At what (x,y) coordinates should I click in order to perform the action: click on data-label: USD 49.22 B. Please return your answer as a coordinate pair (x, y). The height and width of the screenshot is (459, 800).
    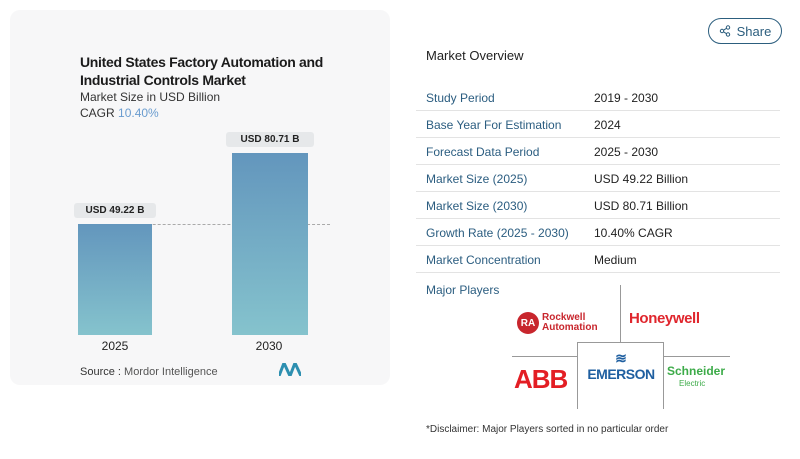
    Looking at the image, I should click on (115, 210).